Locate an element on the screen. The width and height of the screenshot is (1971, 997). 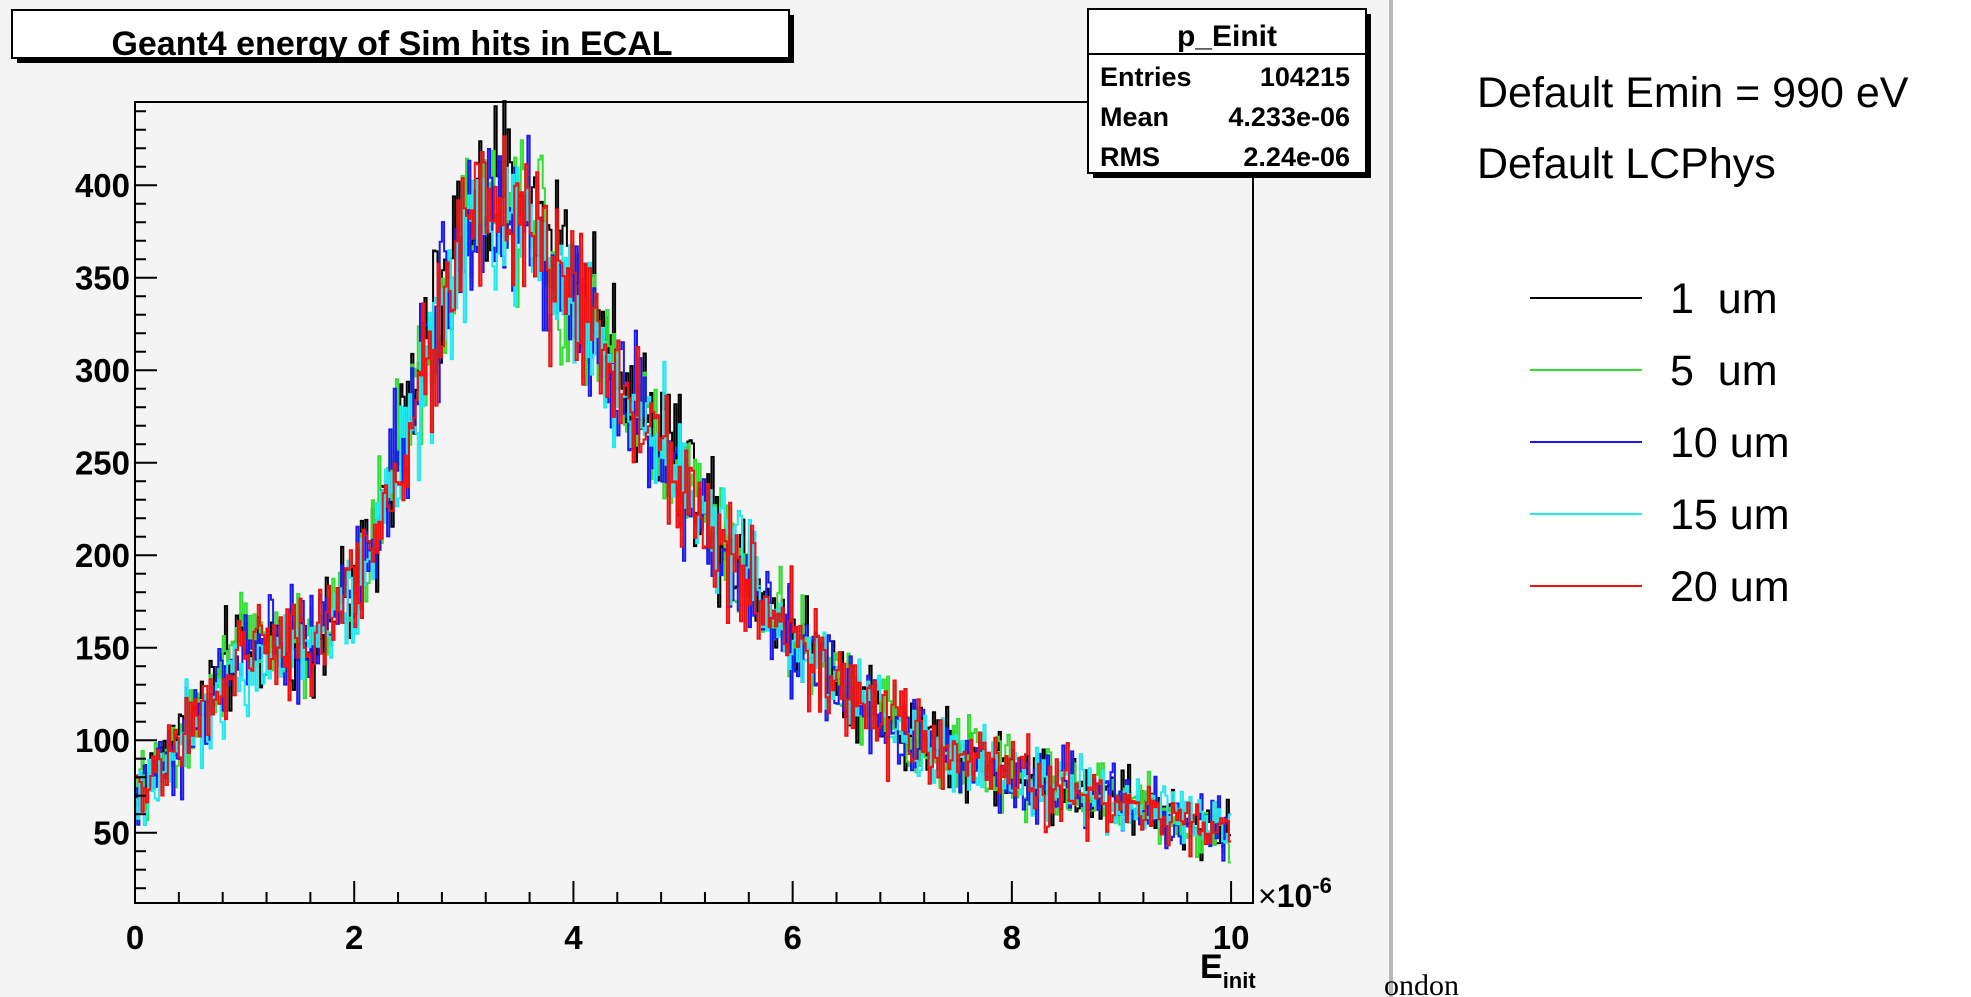
x-tick-label: 8 is located at coordinates (1012, 937).